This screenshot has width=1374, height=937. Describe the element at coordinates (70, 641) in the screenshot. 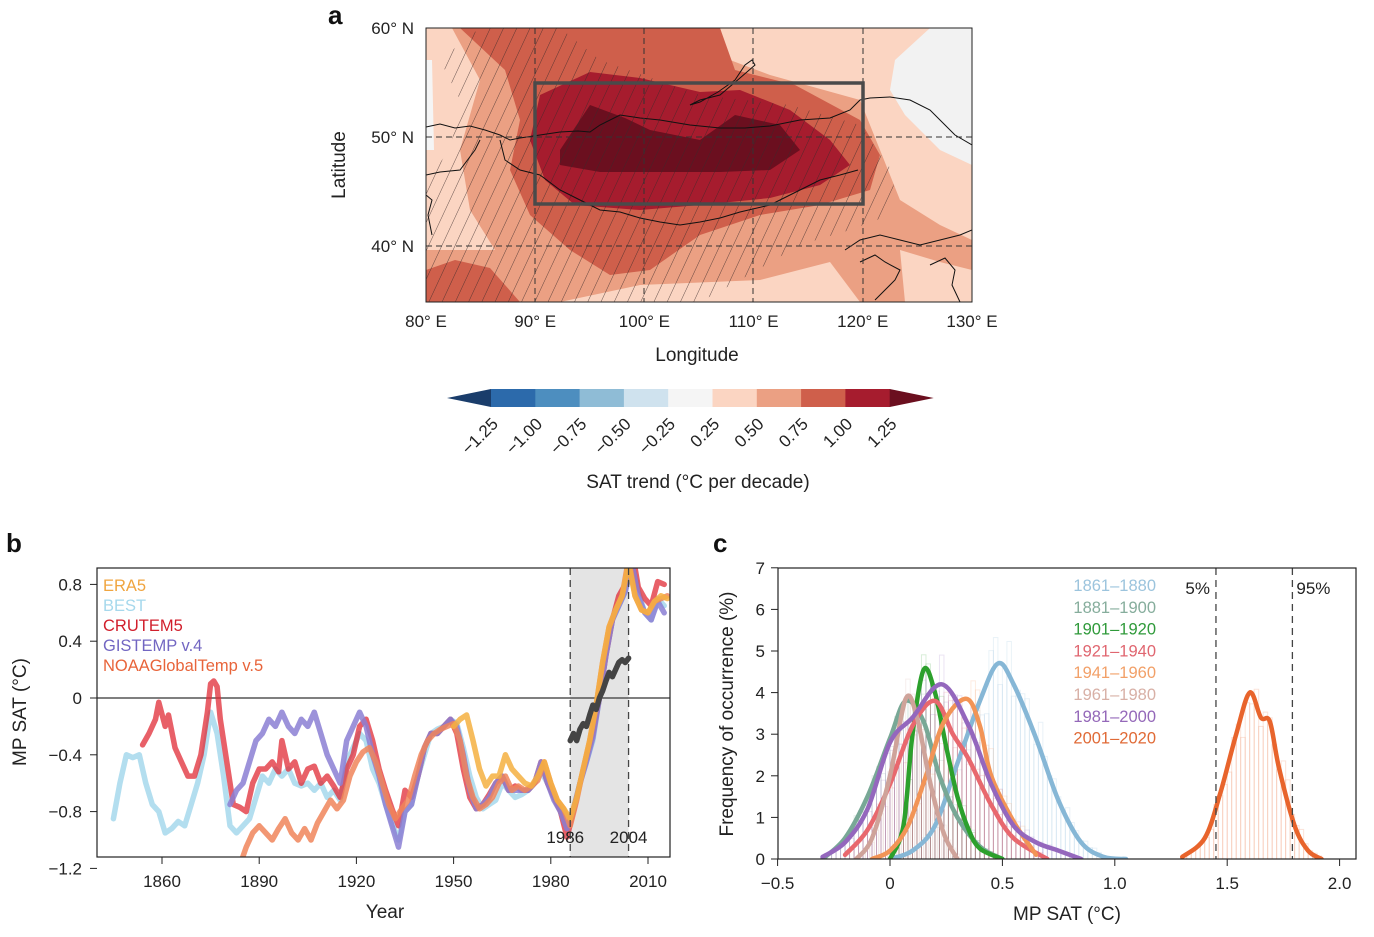

I see `y-tick-label: 0.4` at that location.